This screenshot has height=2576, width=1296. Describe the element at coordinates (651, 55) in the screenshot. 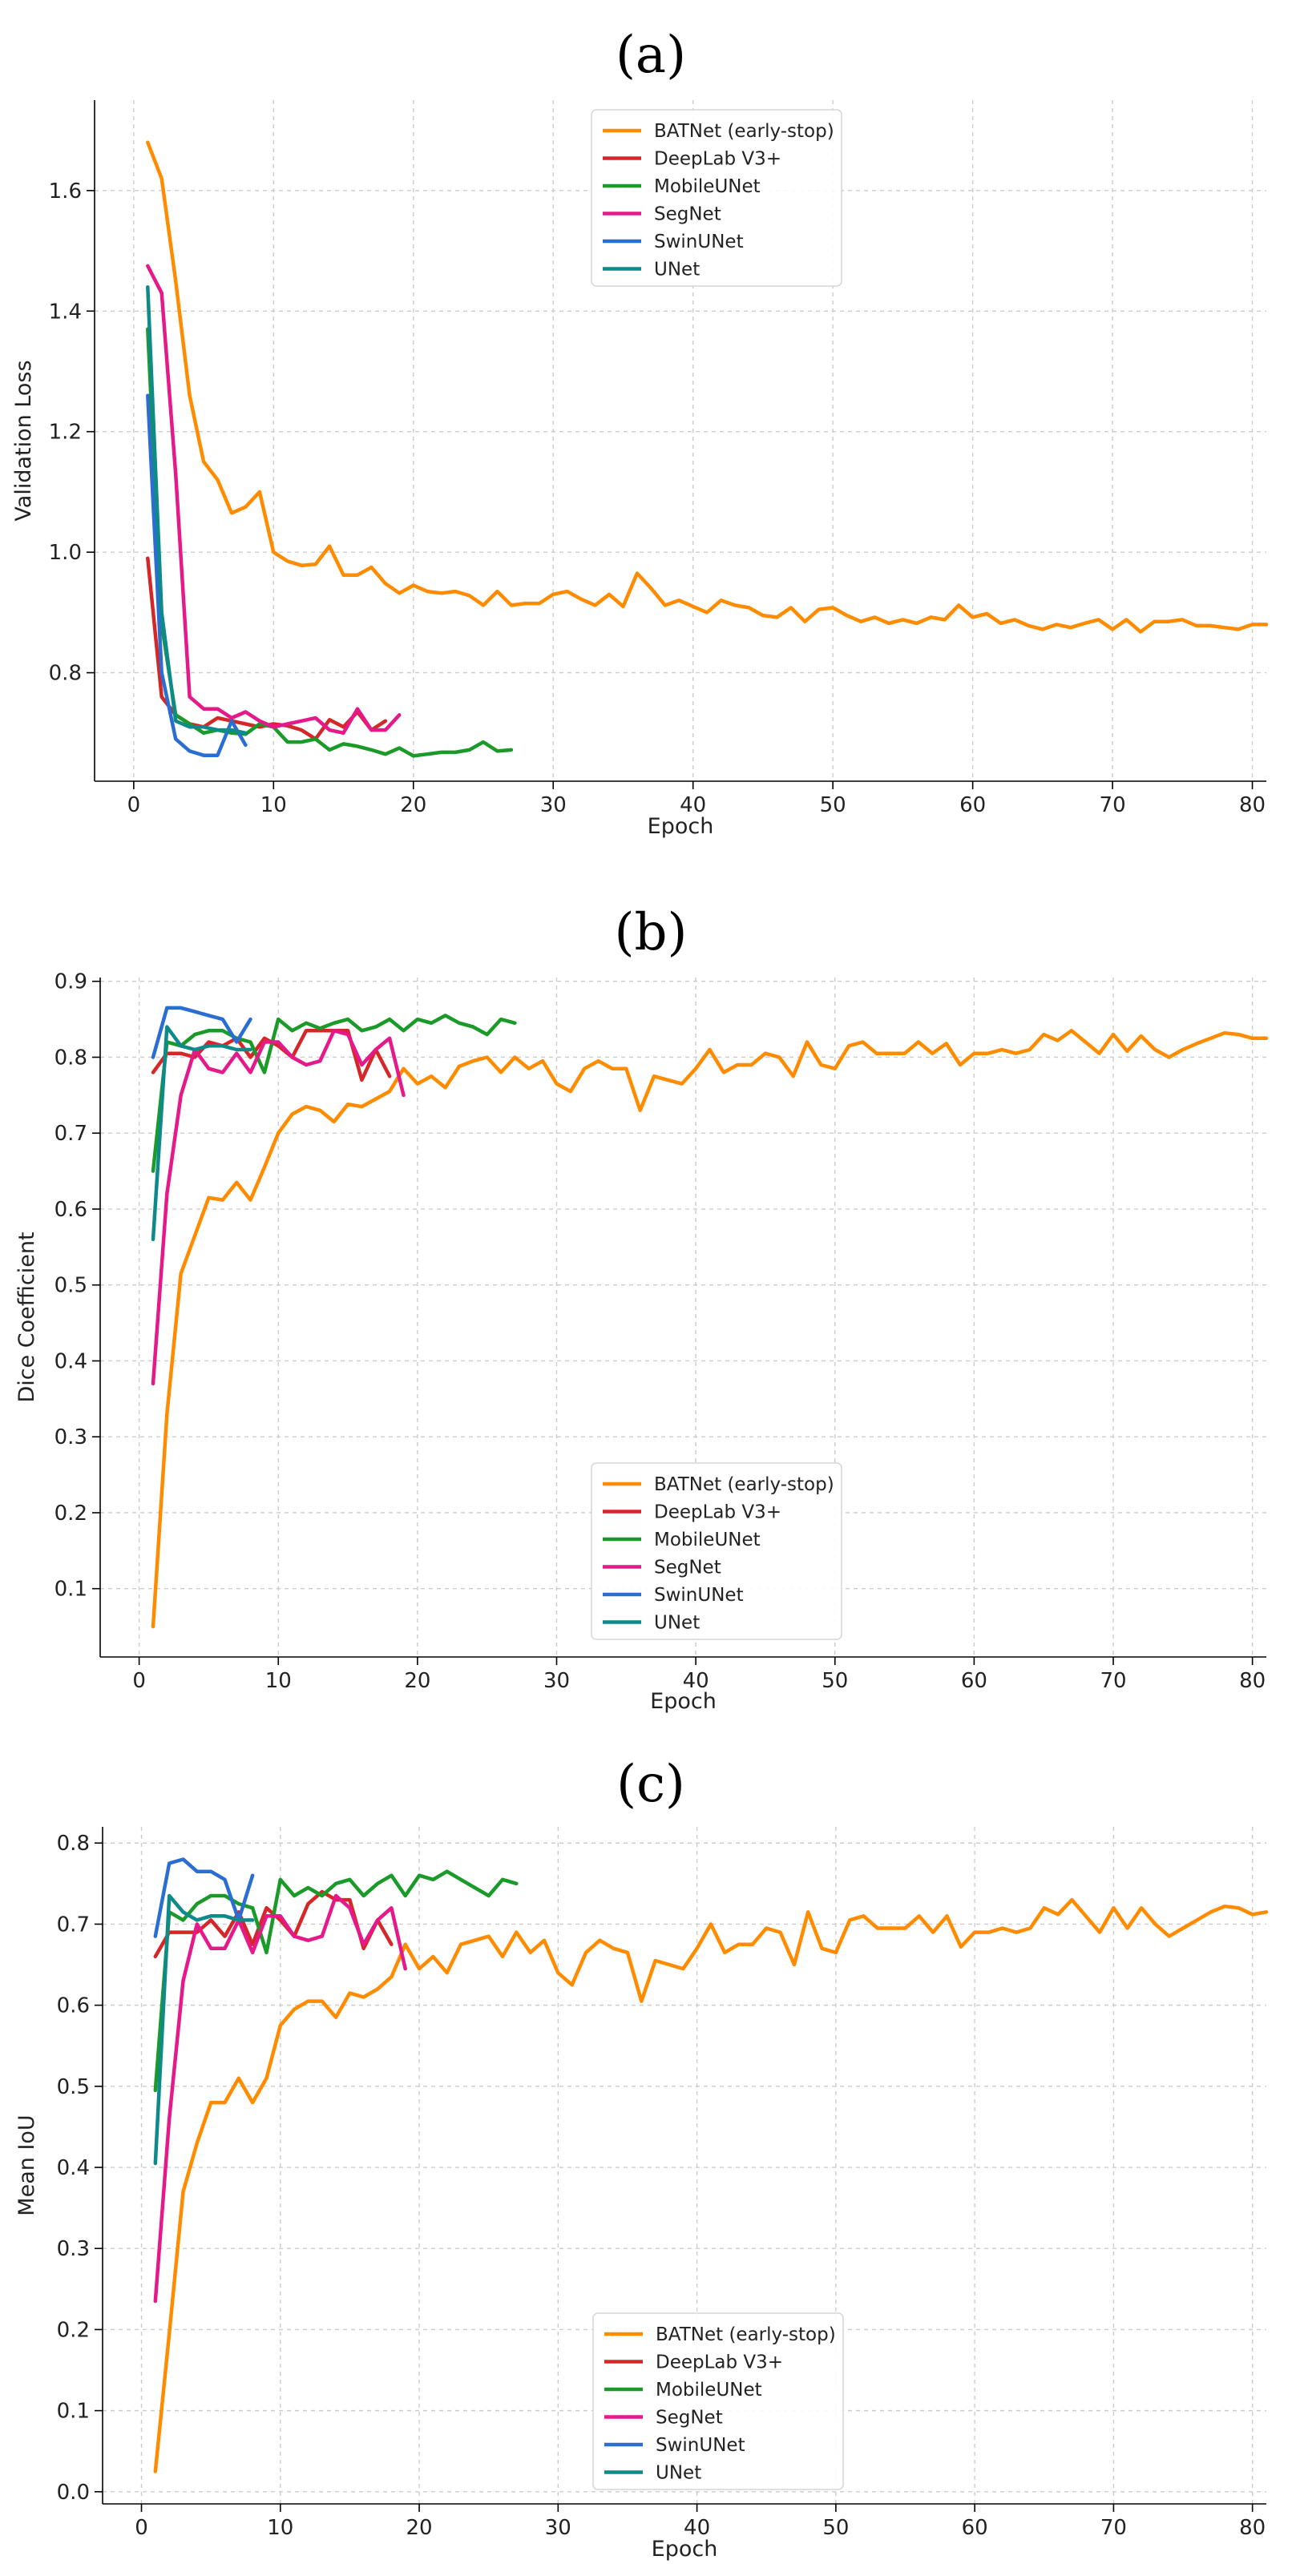

I see `chart-title: (a)` at that location.